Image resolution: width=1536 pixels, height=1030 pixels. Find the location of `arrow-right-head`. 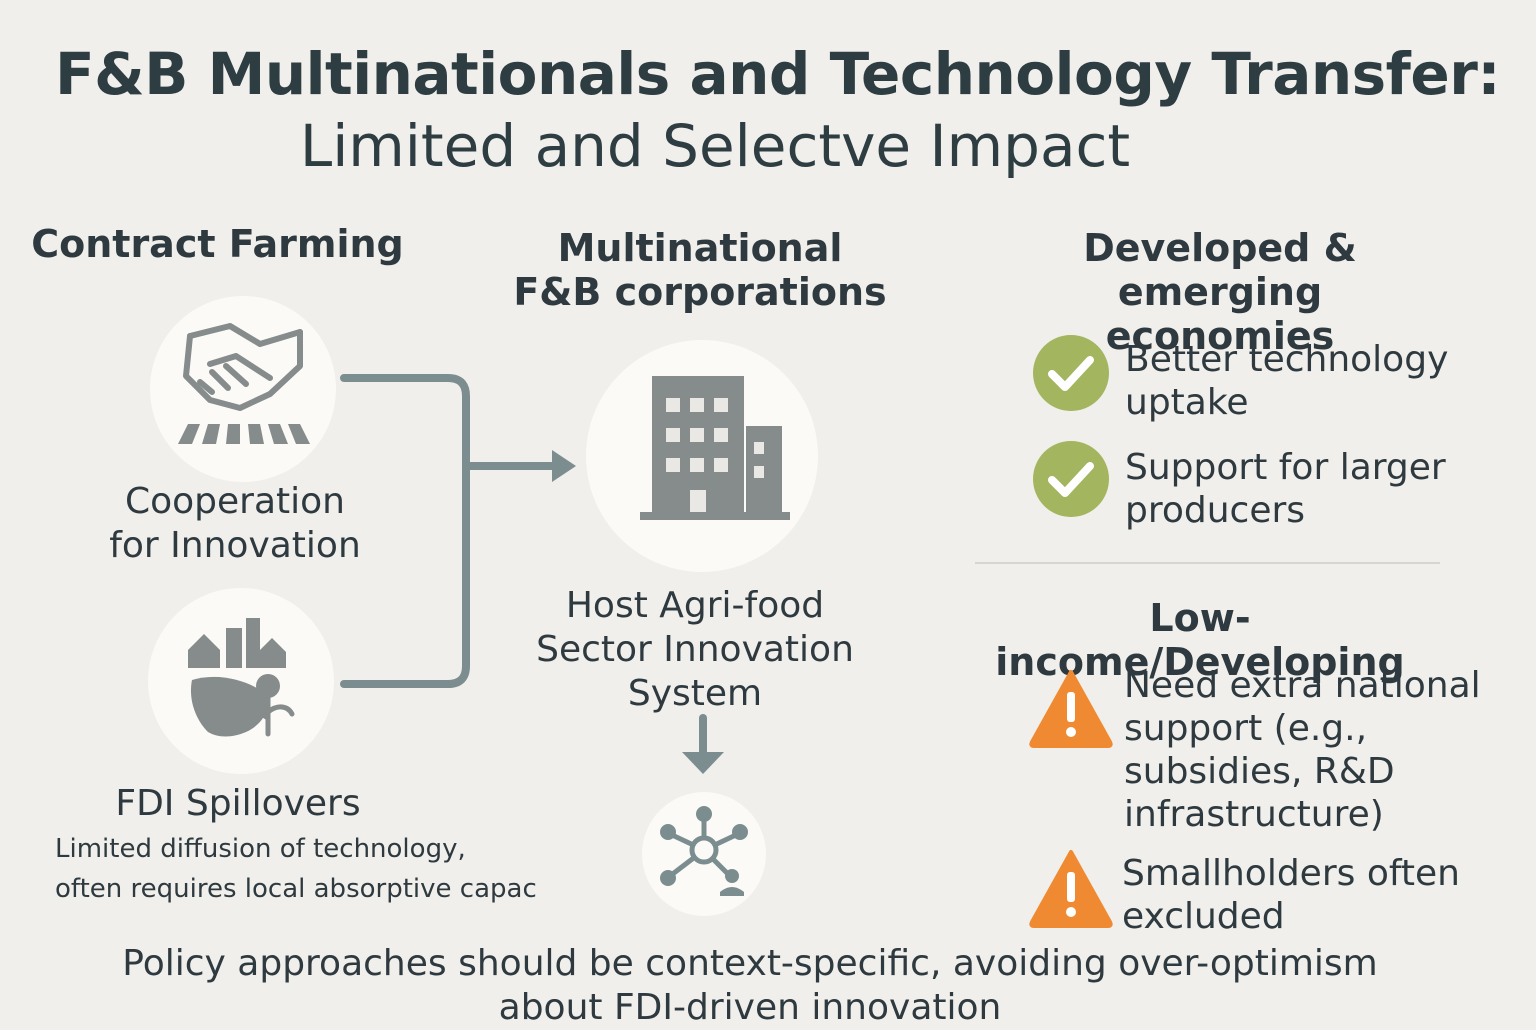

arrow-right-head is located at coordinates (564, 466).